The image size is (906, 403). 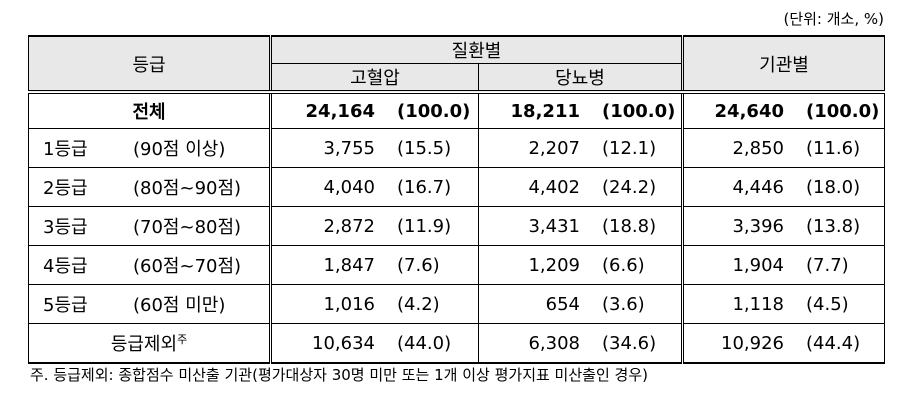 What do you see at coordinates (144, 344) in the screenshot?
I see `excluded-name: 등급제외` at bounding box center [144, 344].